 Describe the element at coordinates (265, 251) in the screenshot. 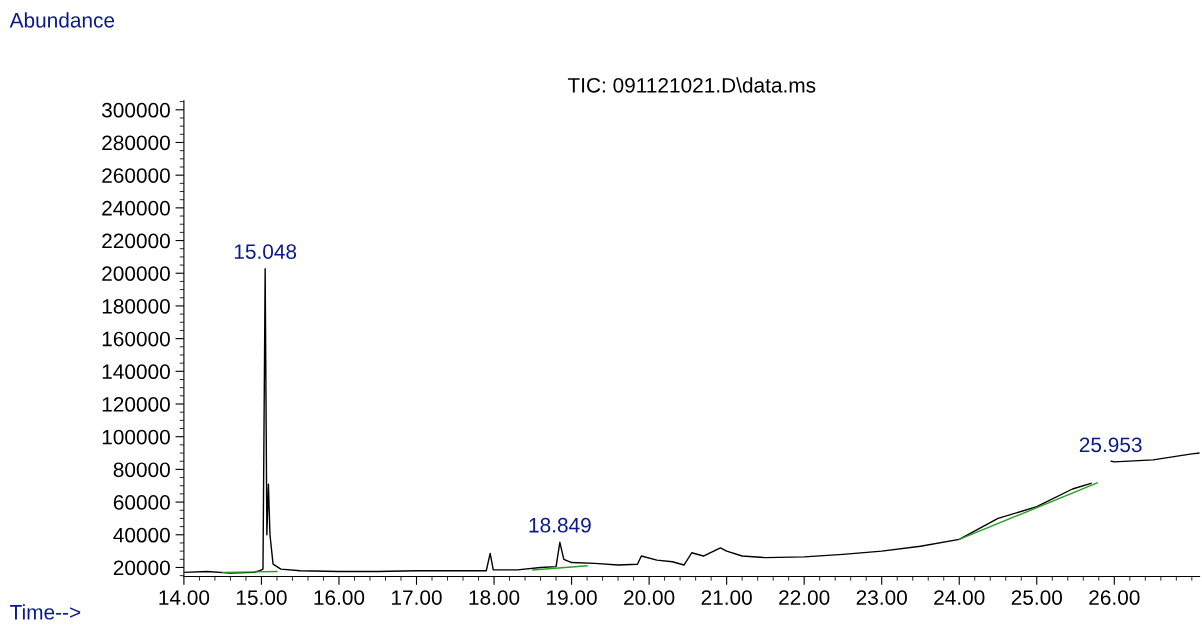

I see `annotation: 15.048` at that location.